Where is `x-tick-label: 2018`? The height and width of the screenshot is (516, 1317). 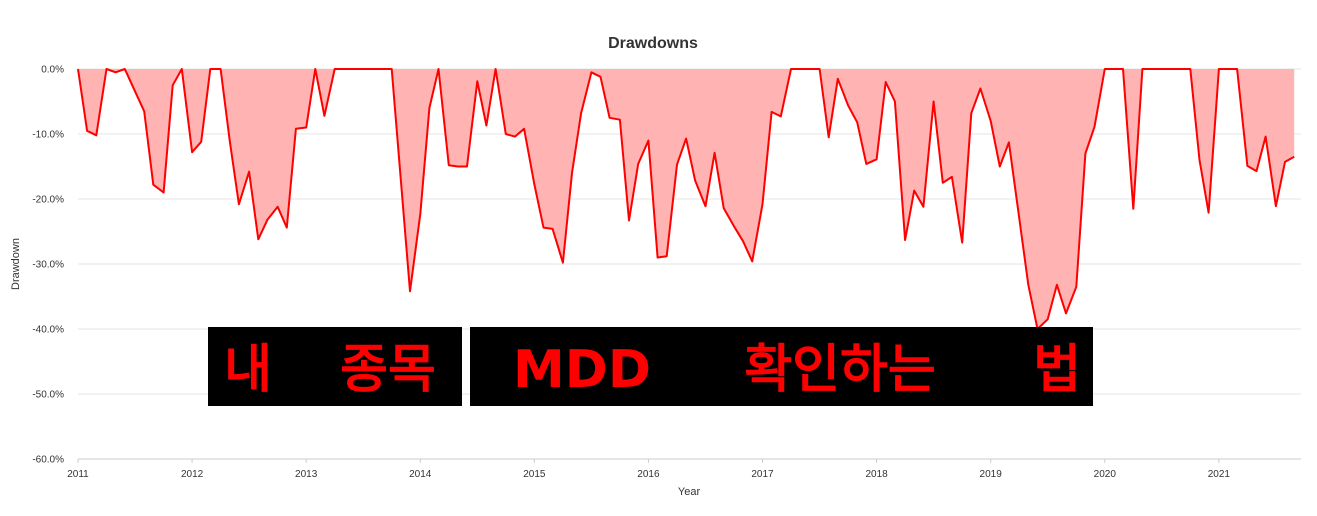
x-tick-label: 2018 is located at coordinates (876, 474).